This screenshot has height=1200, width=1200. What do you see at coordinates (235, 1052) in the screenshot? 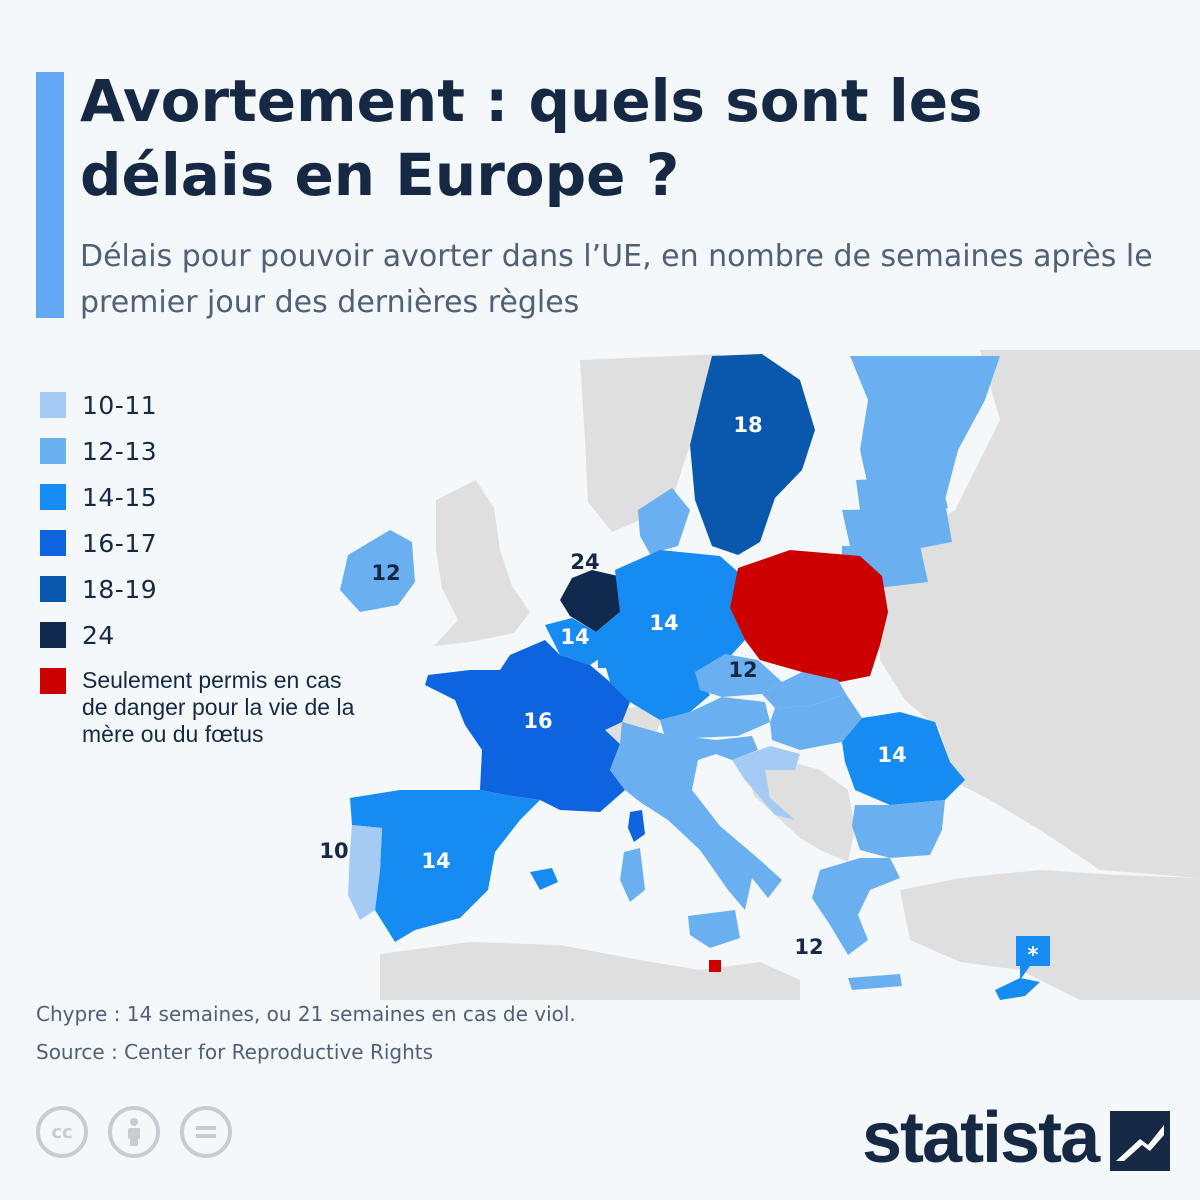
I see `source-note: Source : Center for Reproductive Rights` at bounding box center [235, 1052].